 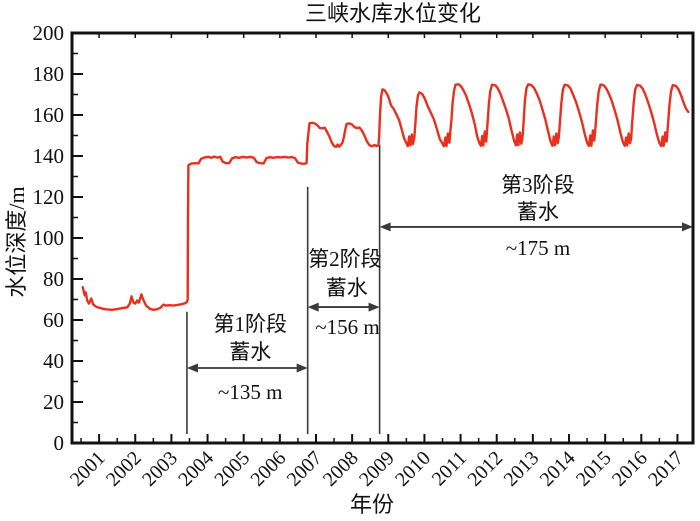 What do you see at coordinates (594, 469) in the screenshot?
I see `x-tick-label: 2015` at bounding box center [594, 469].